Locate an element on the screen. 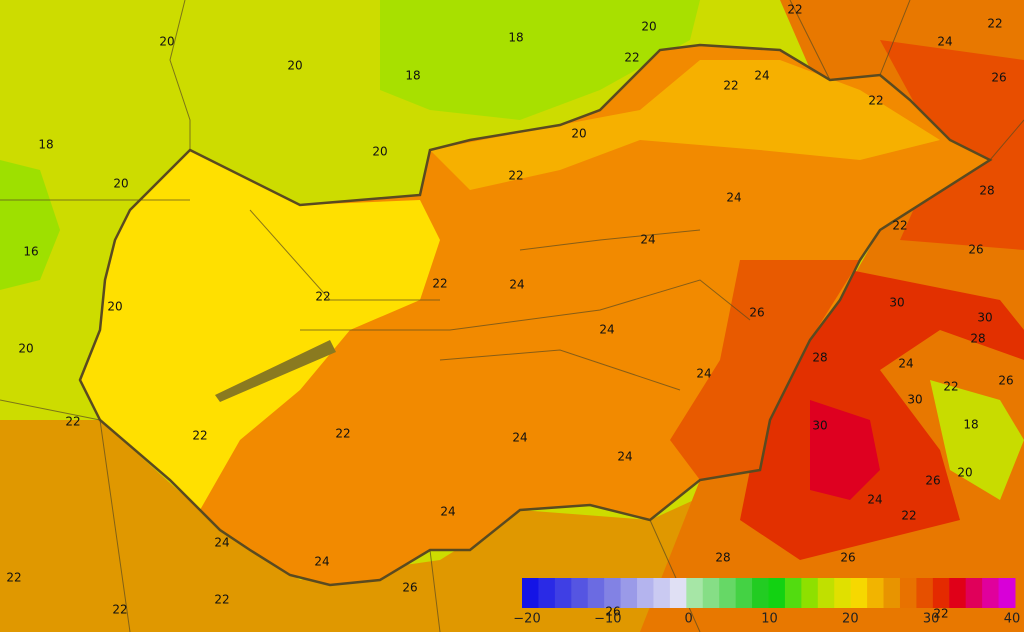  mild-zone is located at coordinates (685, 125).